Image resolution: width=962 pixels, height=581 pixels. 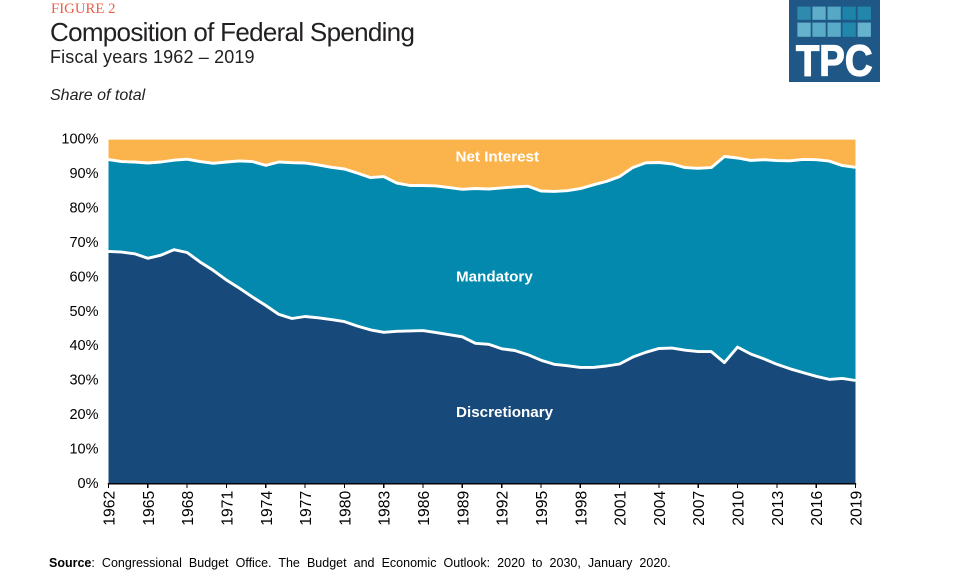 What do you see at coordinates (227, 508) in the screenshot?
I see `svg-text: 1971` at bounding box center [227, 508].